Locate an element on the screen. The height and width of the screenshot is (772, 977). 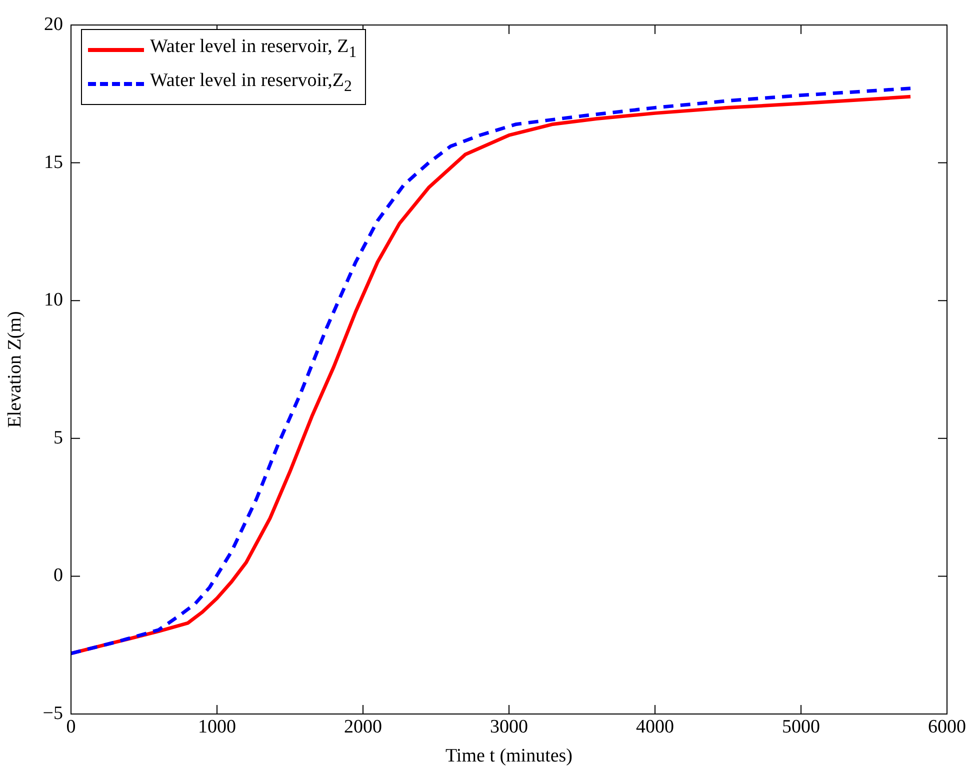
x-tick-label: 3000 is located at coordinates (509, 727).